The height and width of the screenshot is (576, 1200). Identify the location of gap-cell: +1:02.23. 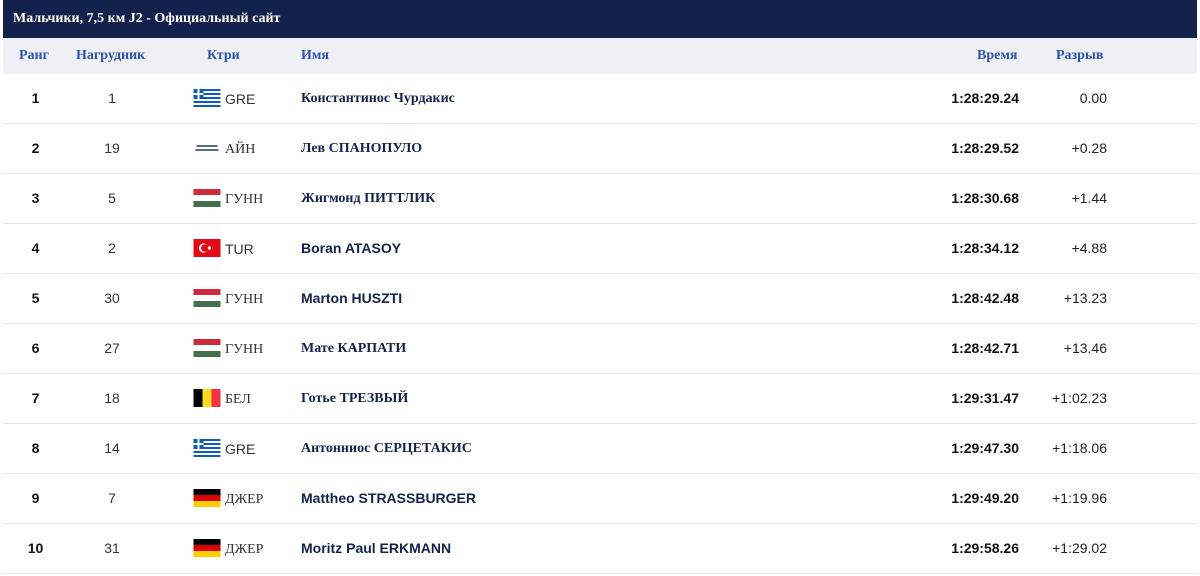
(1079, 398).